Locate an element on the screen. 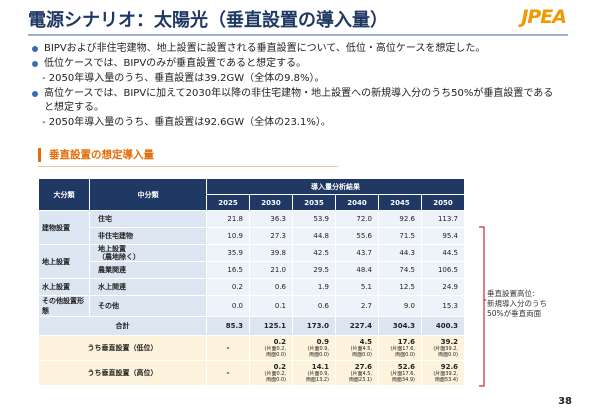 Image resolution: width=590 pixels, height=417 pixels. value-cell: 44.3 is located at coordinates (400, 253).